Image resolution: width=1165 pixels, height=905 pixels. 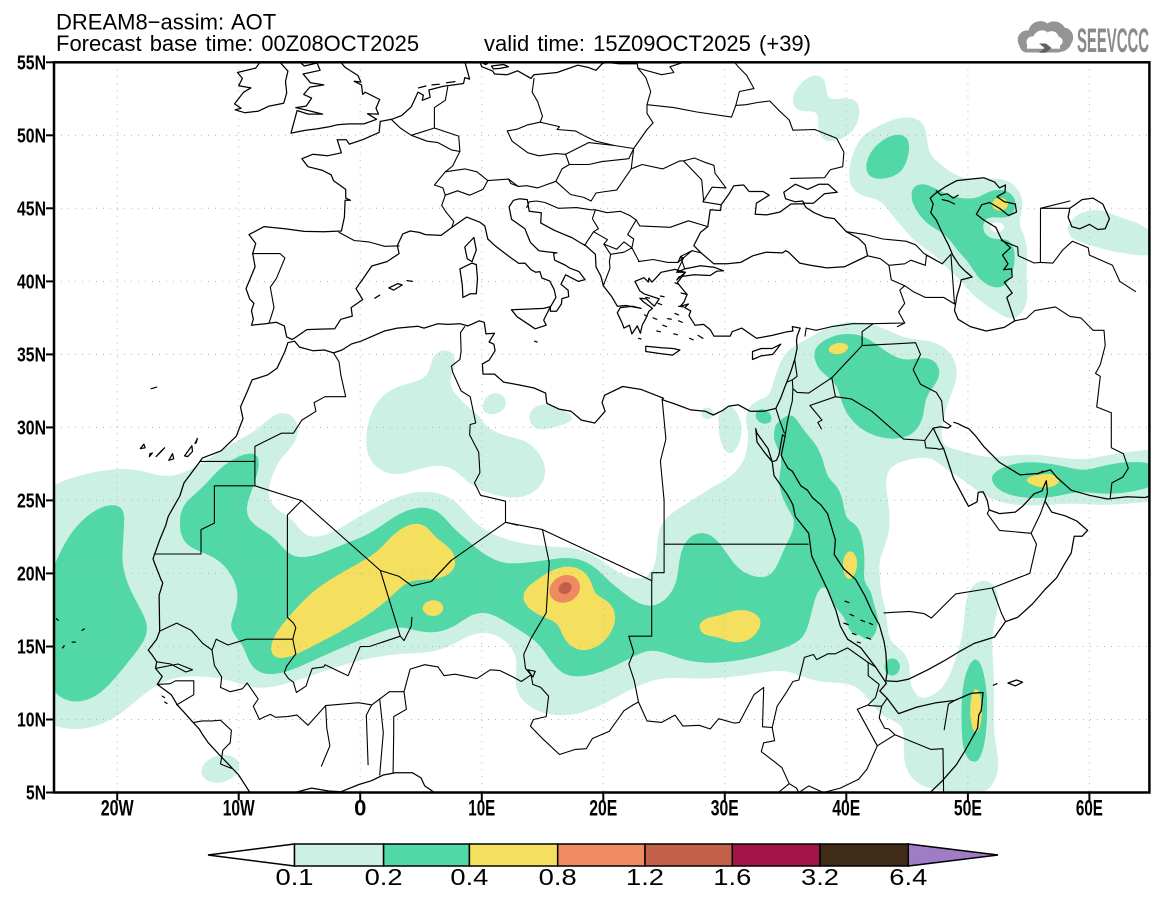 I want to click on svg-text: 15N, so click(x=31, y=648).